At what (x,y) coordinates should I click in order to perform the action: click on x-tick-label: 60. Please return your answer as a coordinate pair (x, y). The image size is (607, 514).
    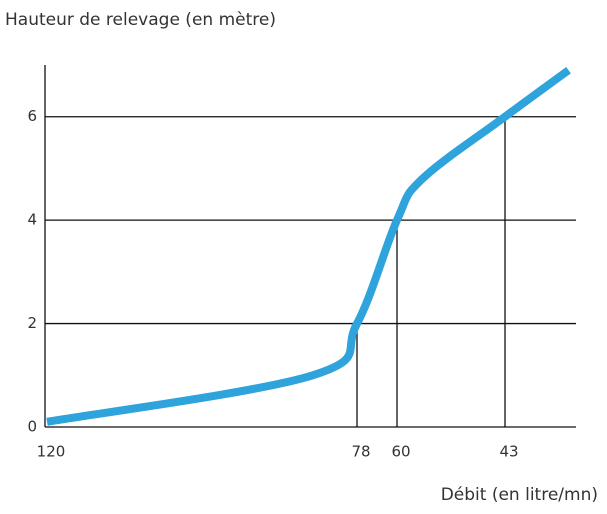
    Looking at the image, I should click on (400, 452).